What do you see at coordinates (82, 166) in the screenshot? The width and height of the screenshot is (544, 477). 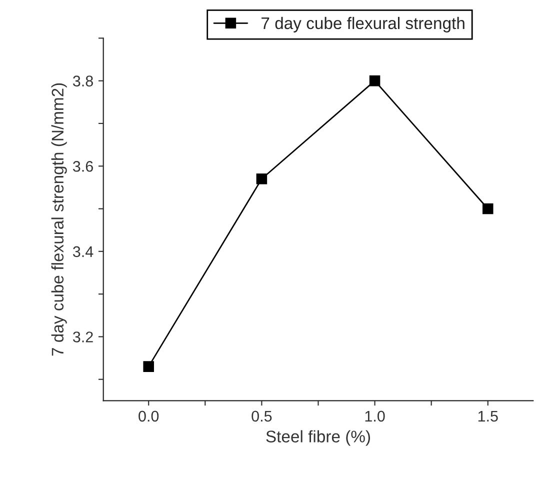 I see `y-tick-label: 3.6` at bounding box center [82, 166].